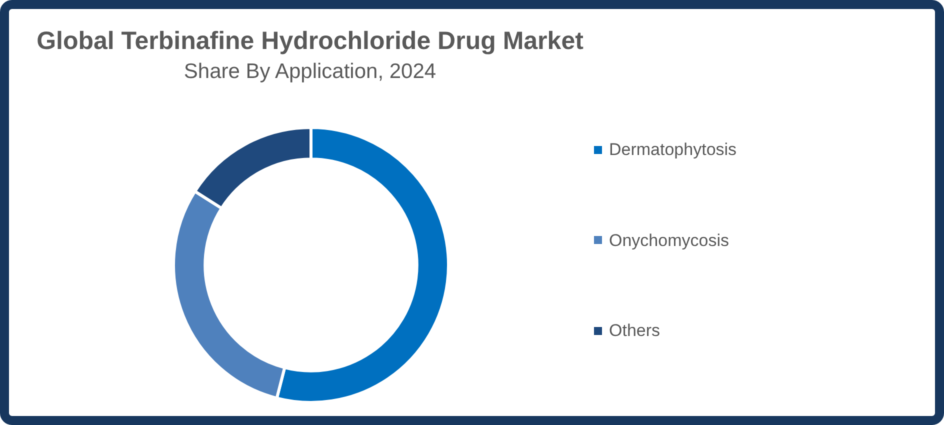 The image size is (944, 425). What do you see at coordinates (669, 240) in the screenshot?
I see `legend-label: Onychomycosis` at bounding box center [669, 240].